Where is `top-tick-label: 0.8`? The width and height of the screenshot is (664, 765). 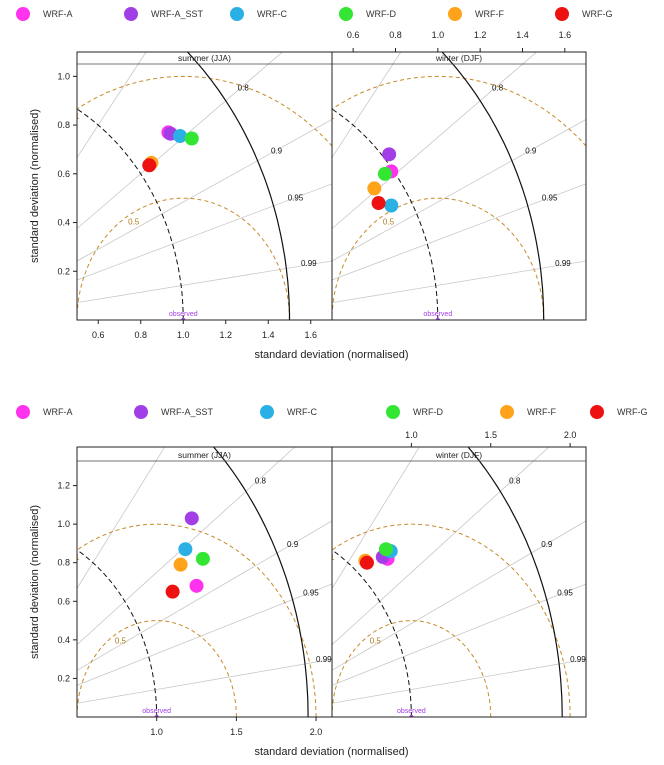 top-tick-label: 0.8 is located at coordinates (395, 35).